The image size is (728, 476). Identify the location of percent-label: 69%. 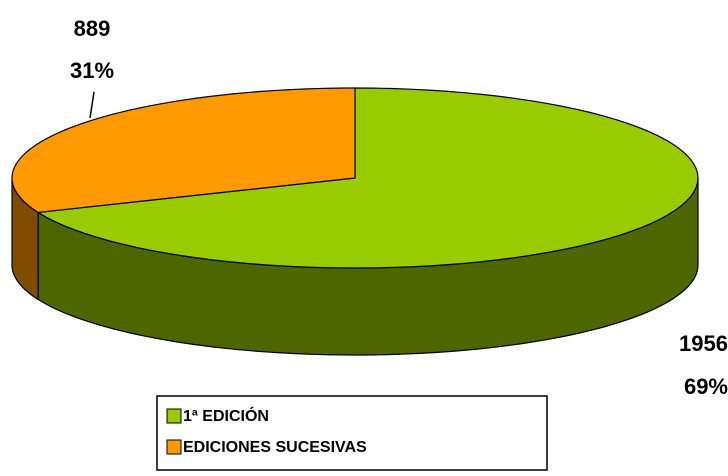
(706, 386).